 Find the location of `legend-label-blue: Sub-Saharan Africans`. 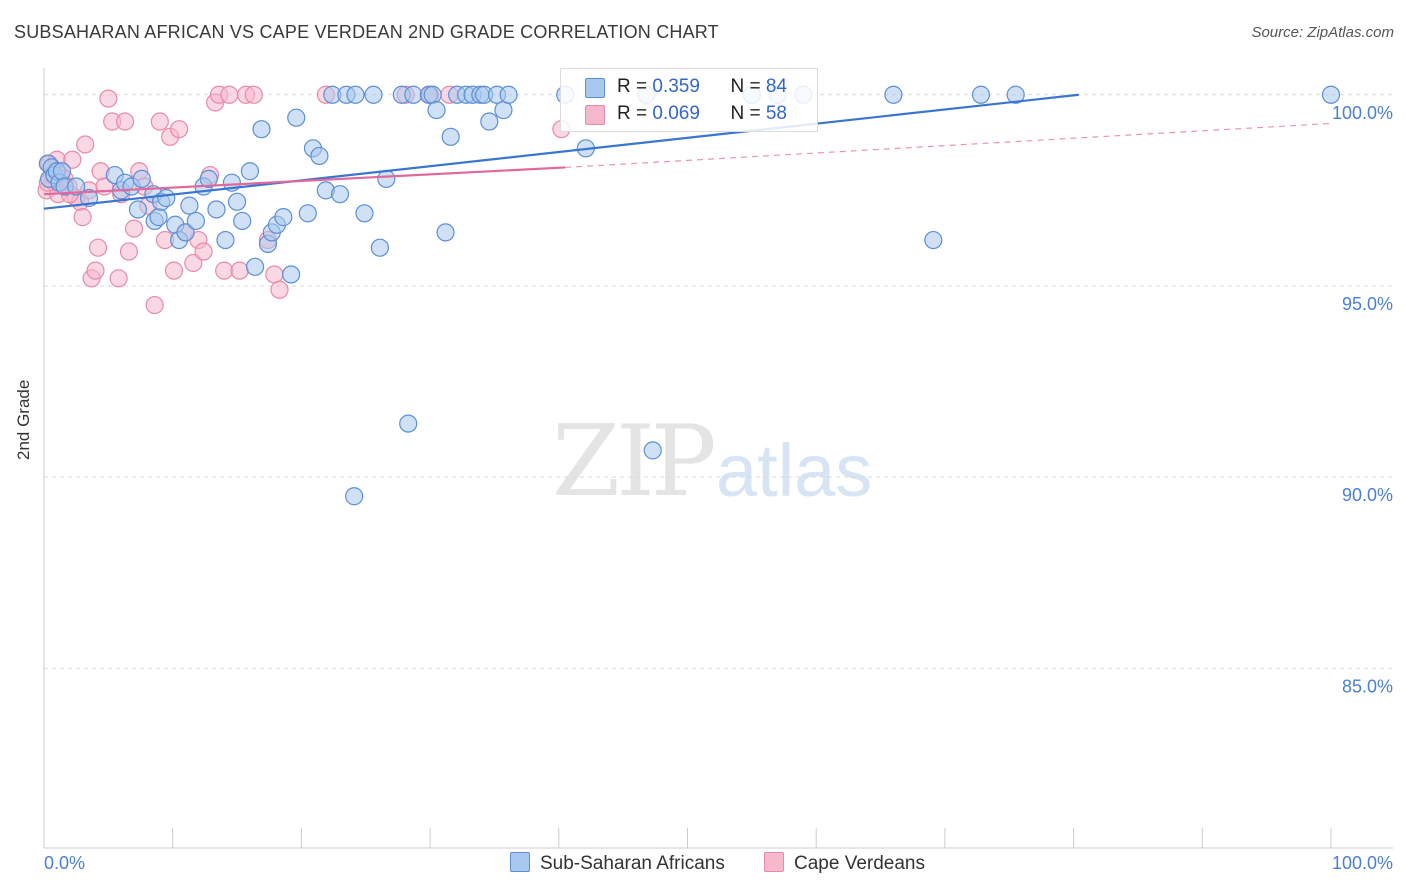

legend-label-blue: Sub-Saharan Africans is located at coordinates (632, 863).